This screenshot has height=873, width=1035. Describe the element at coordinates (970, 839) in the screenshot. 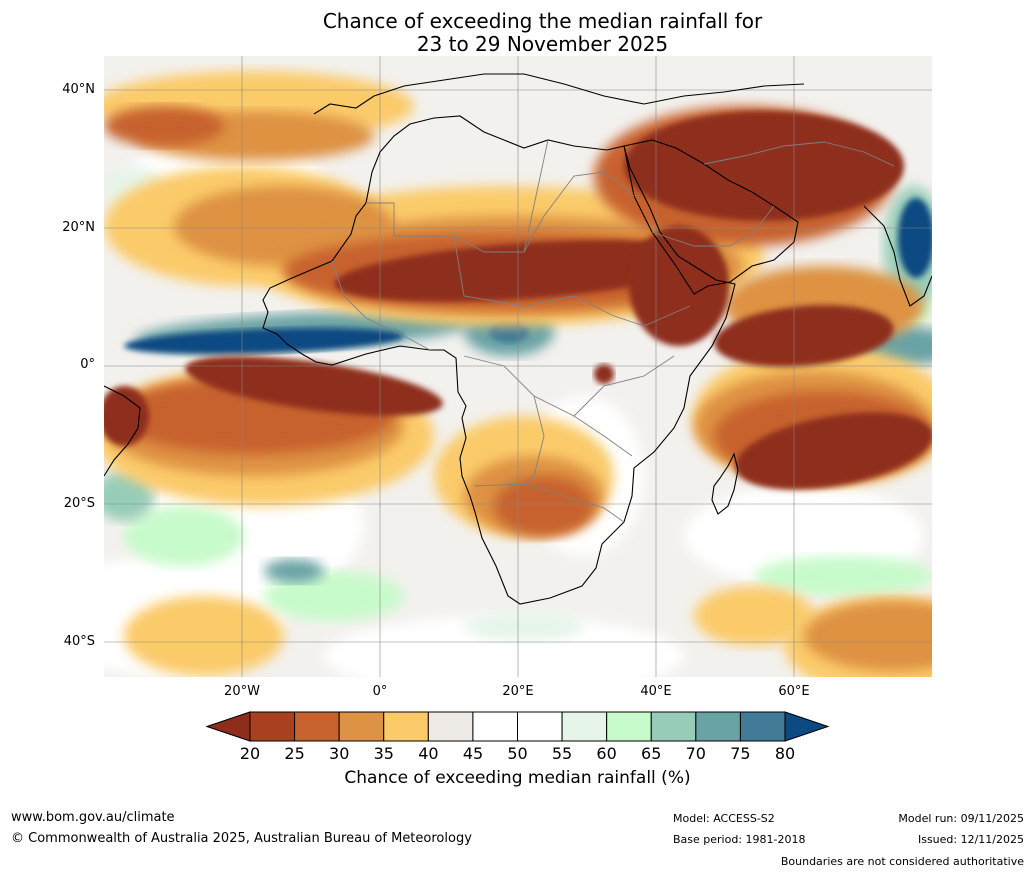

I see `footer-issued: Issued: 12/11/2025` at that location.